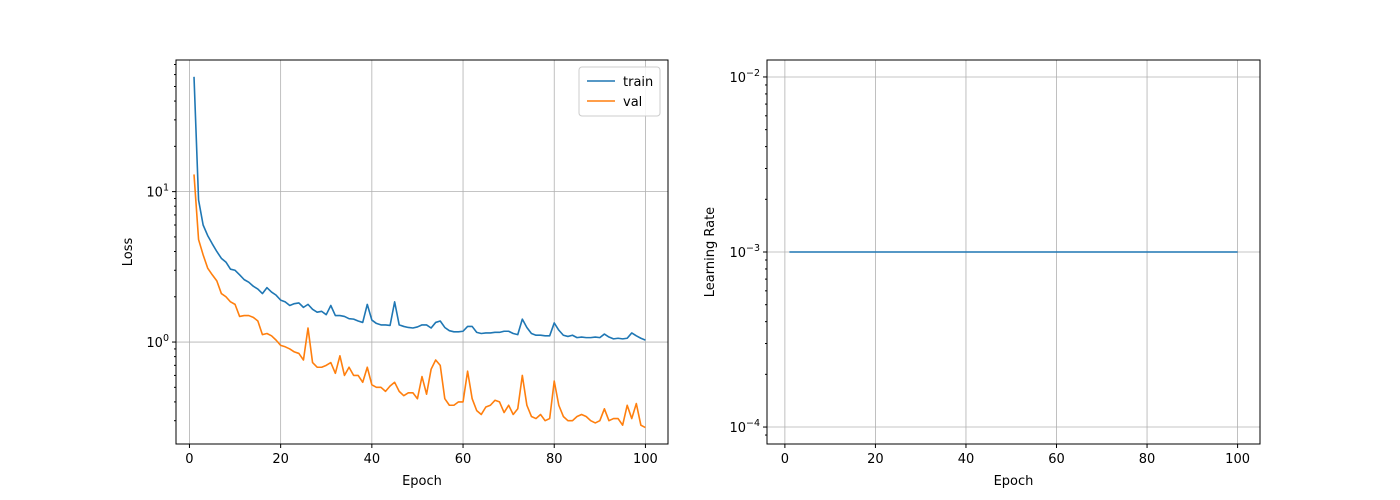  Describe the element at coordinates (744, 252) in the screenshot. I see `y-tick-label: 10⁻³` at that location.